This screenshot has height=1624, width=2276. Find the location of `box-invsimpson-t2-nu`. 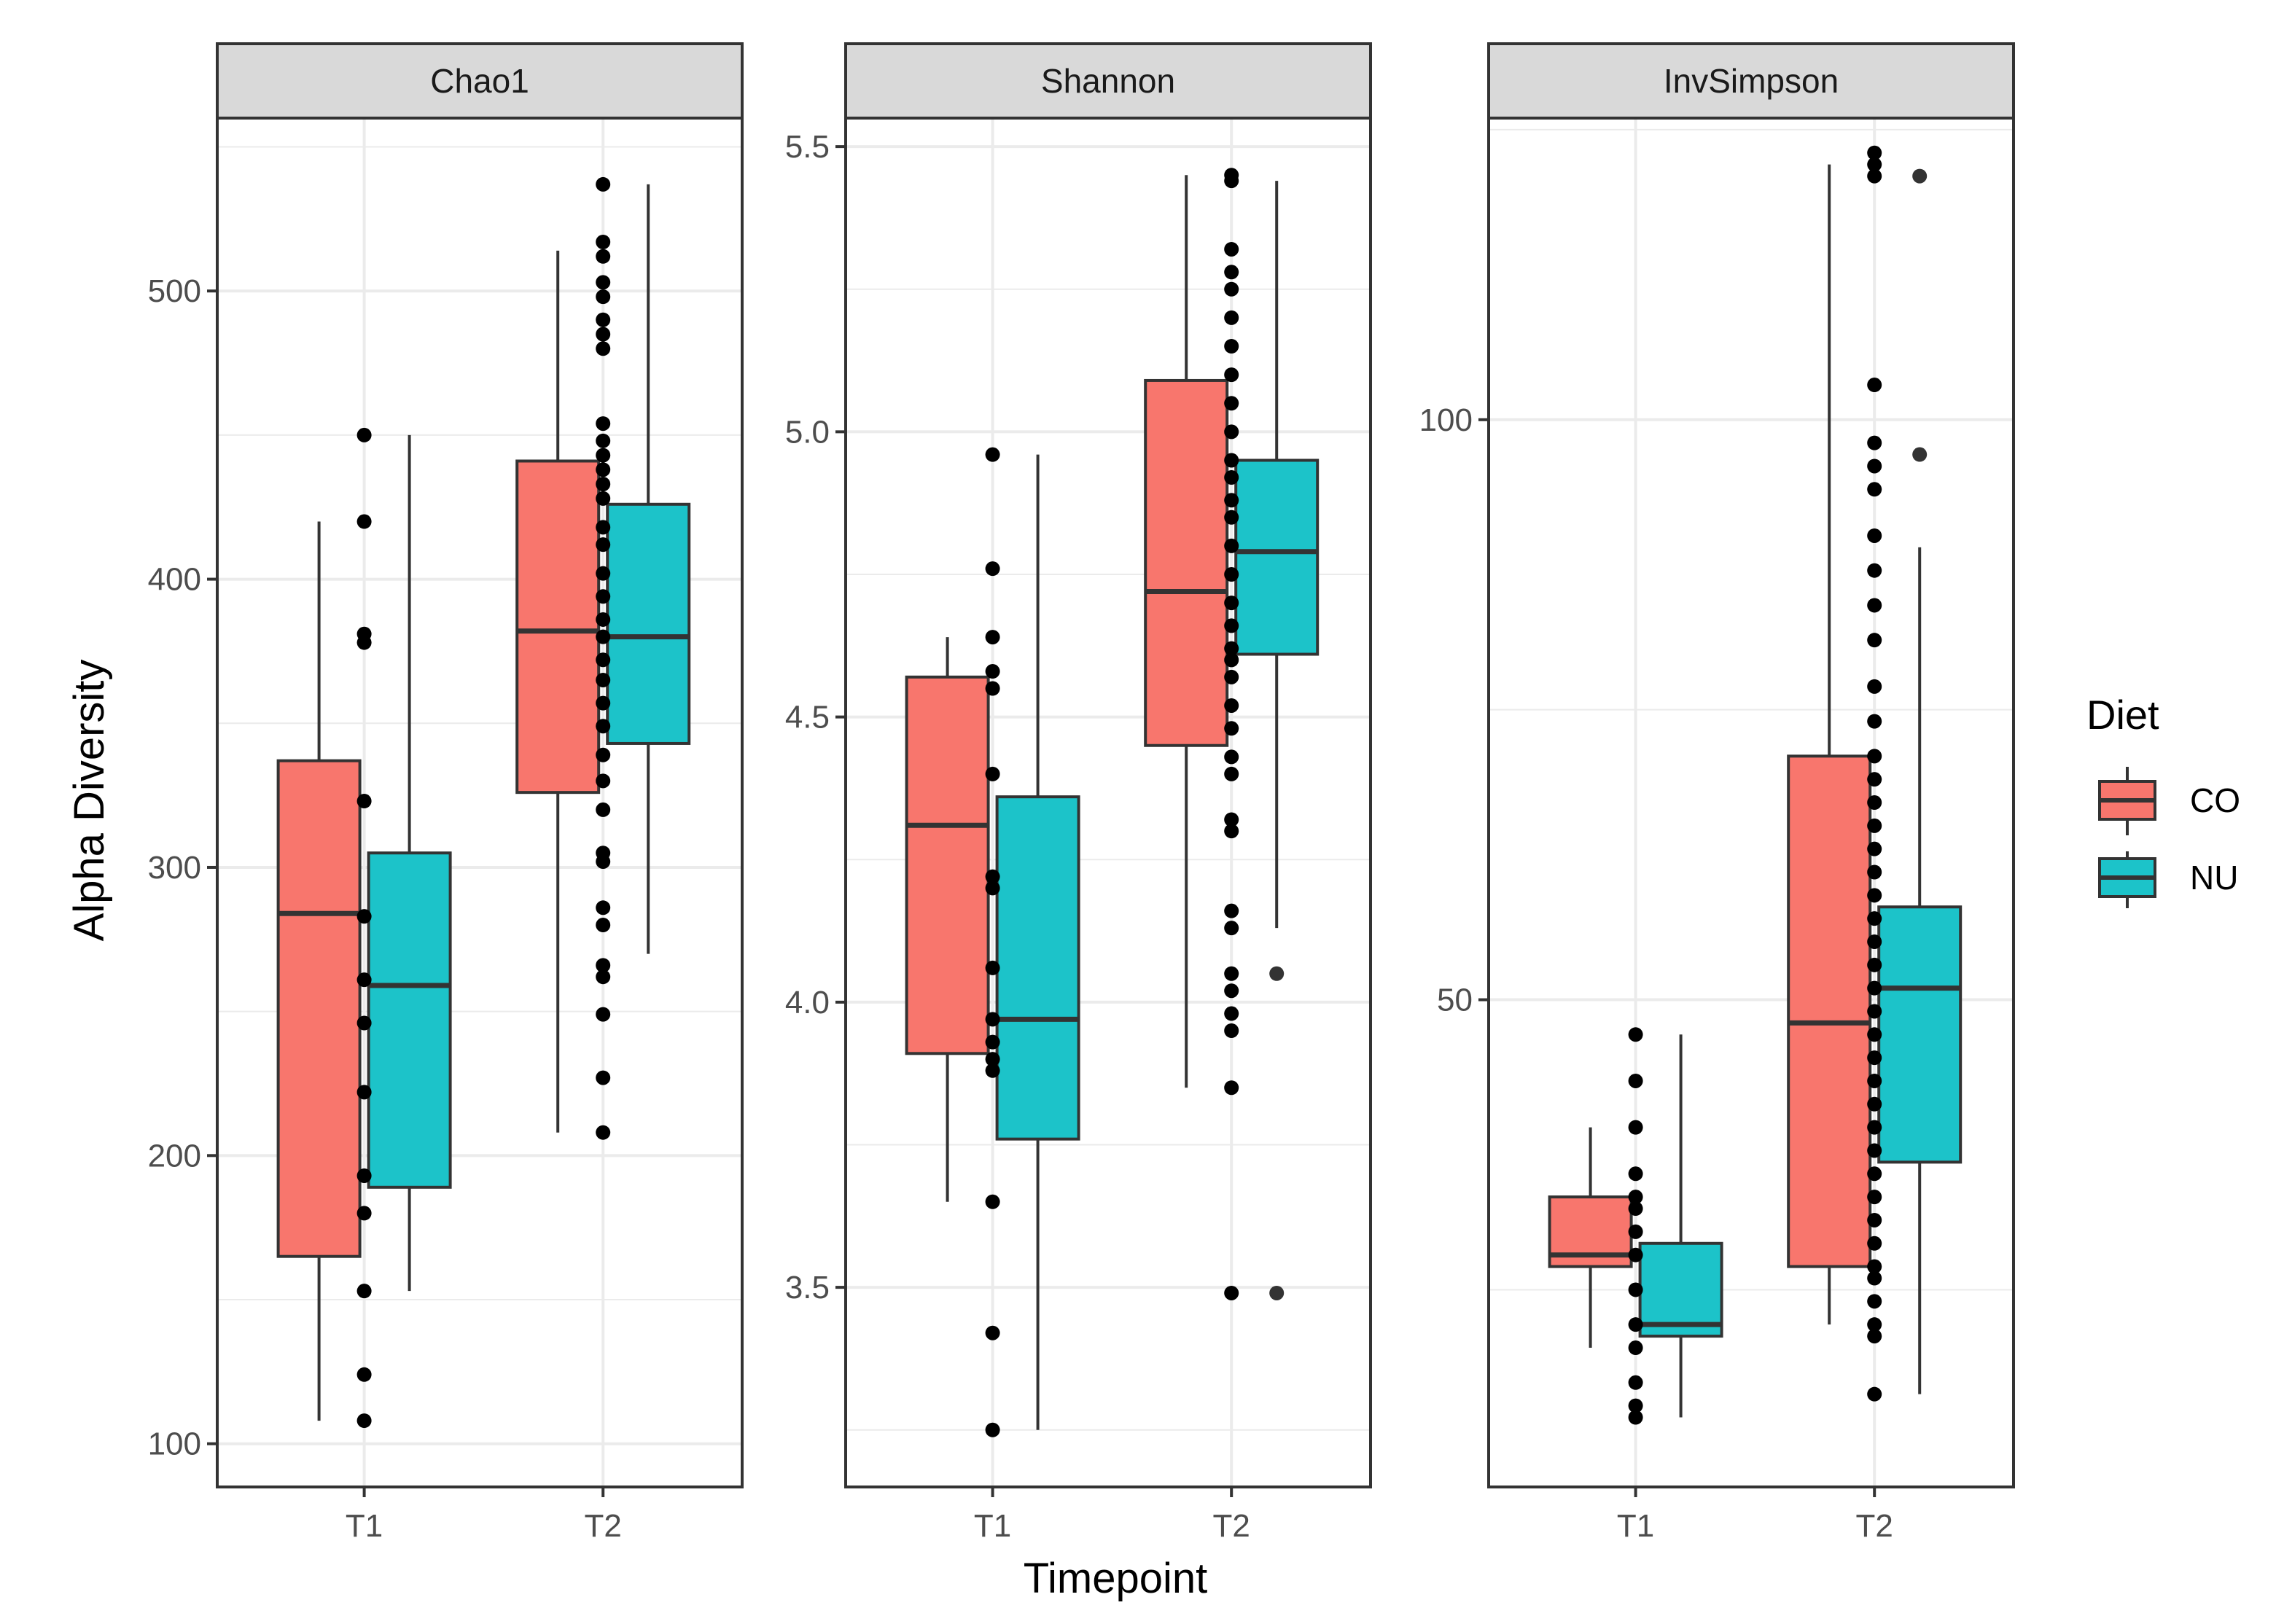

box-invsimpson-t2-nu is located at coordinates (1920, 970).